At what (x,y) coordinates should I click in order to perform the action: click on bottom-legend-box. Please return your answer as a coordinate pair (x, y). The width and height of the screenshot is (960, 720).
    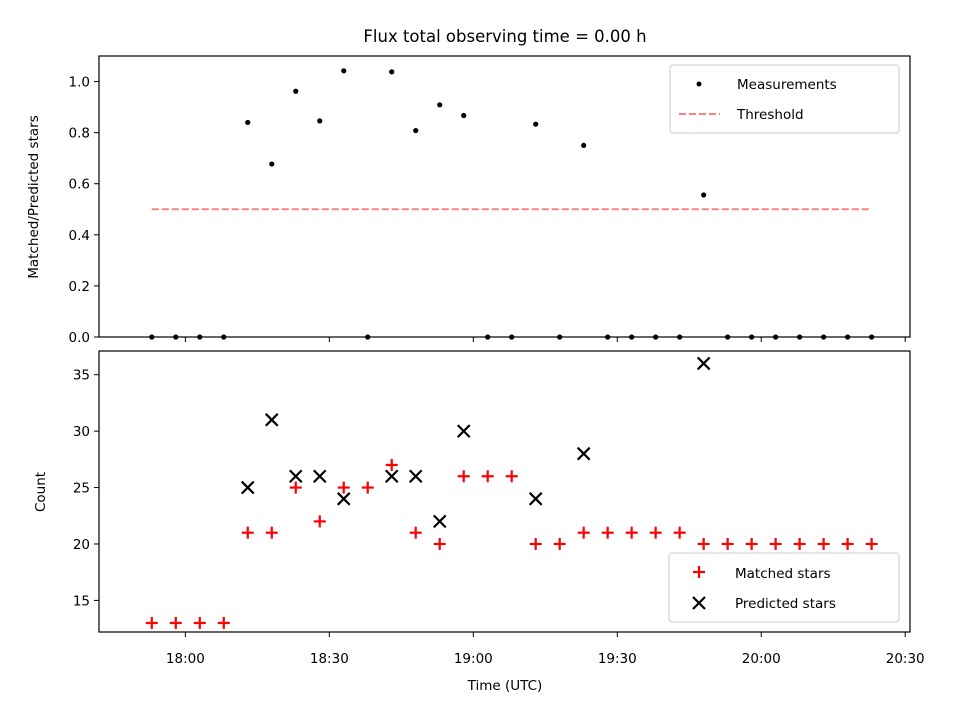
    Looking at the image, I should click on (784, 587).